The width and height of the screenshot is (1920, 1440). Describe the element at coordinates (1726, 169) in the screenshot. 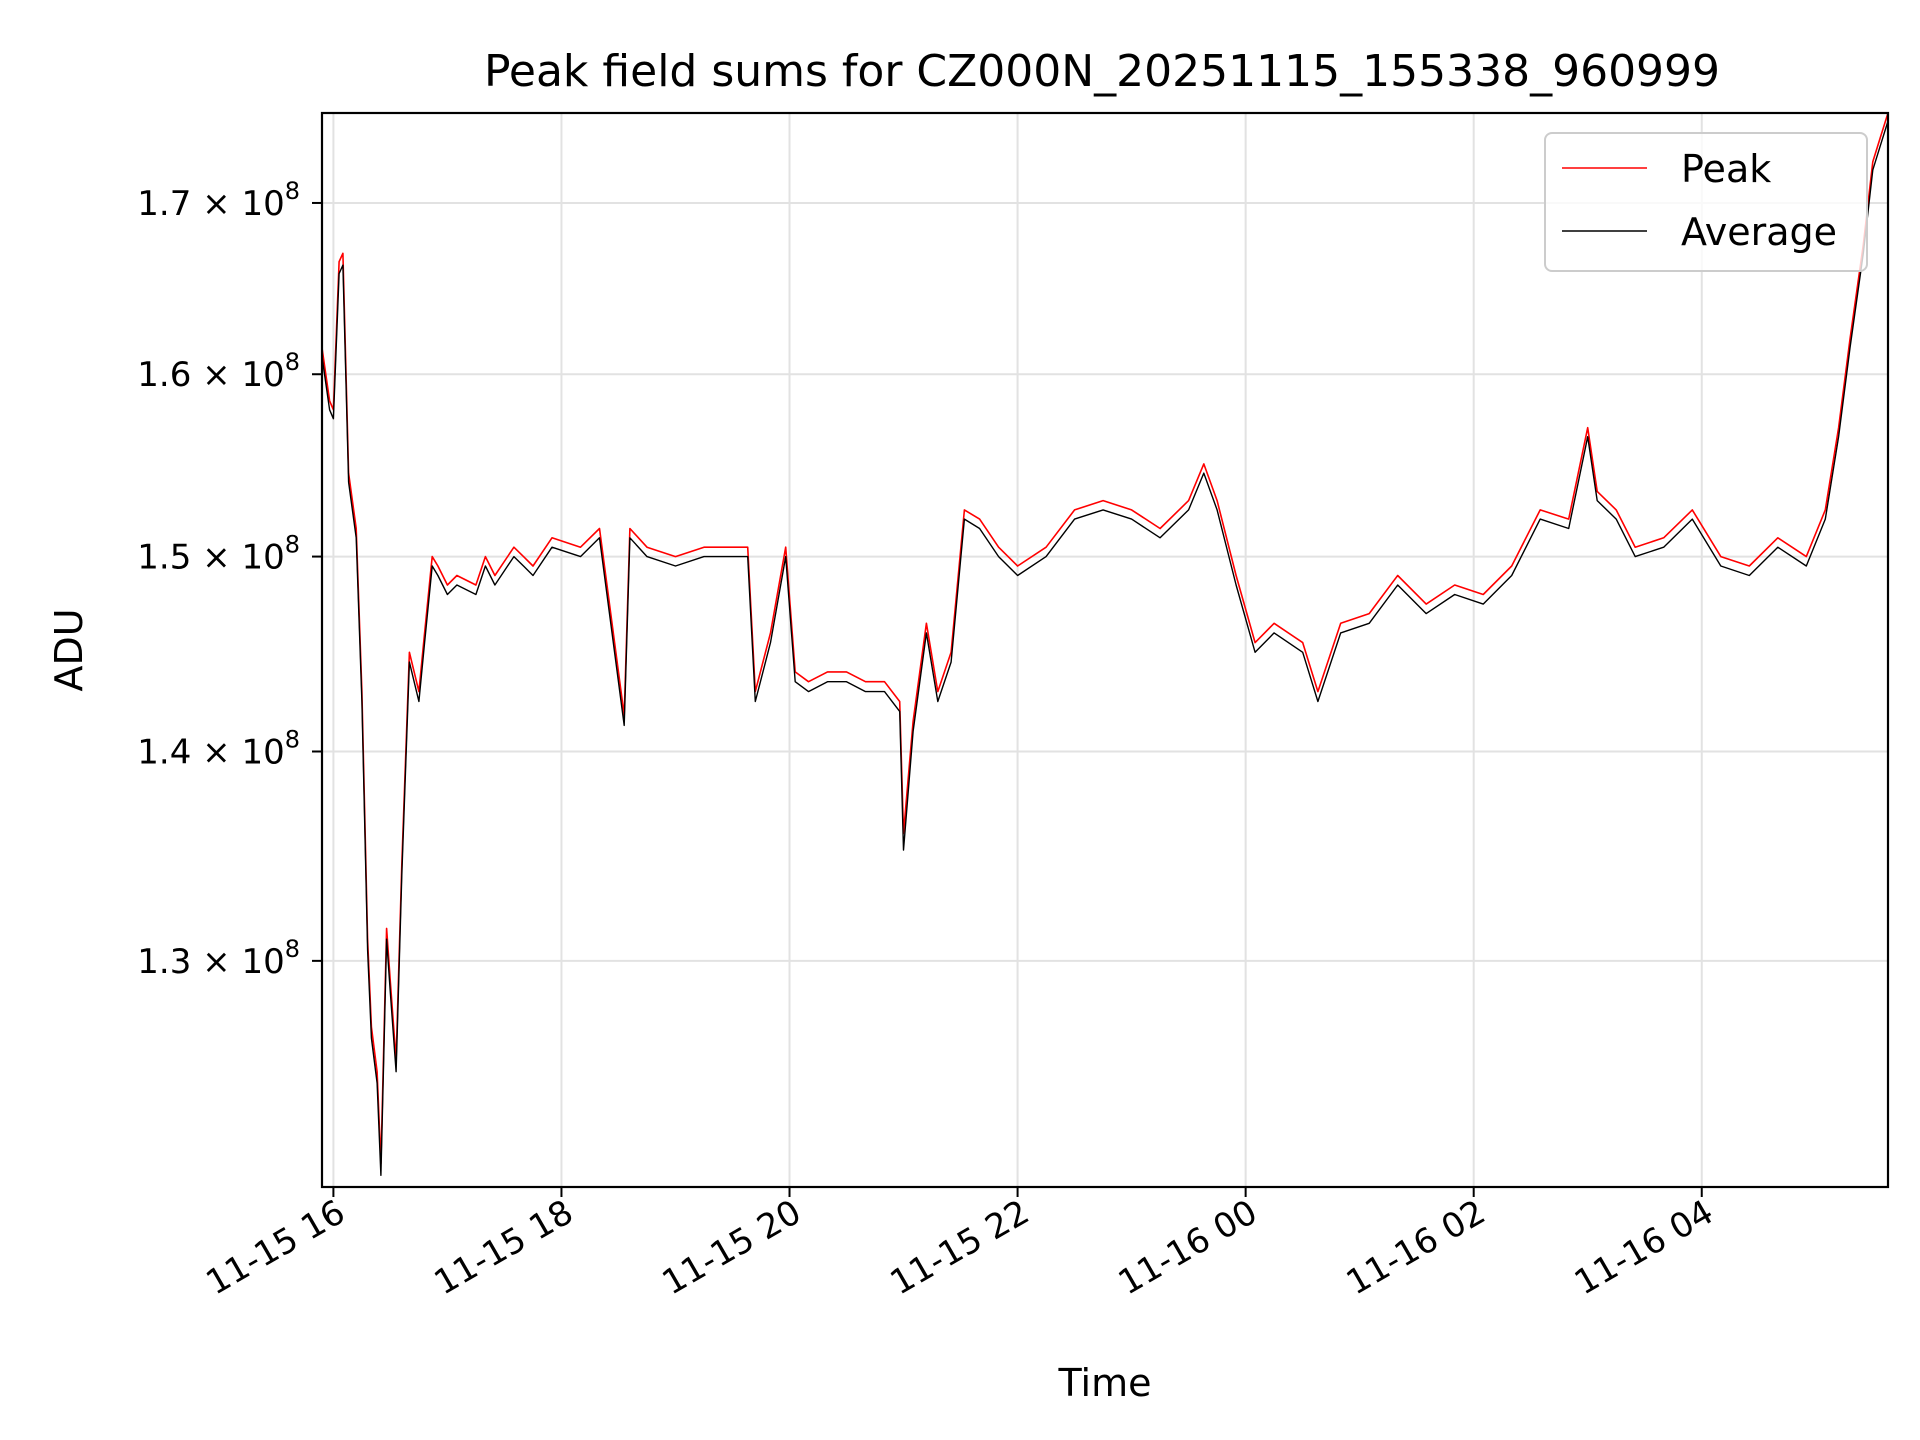

I see `legend-label-peak: Peak` at that location.